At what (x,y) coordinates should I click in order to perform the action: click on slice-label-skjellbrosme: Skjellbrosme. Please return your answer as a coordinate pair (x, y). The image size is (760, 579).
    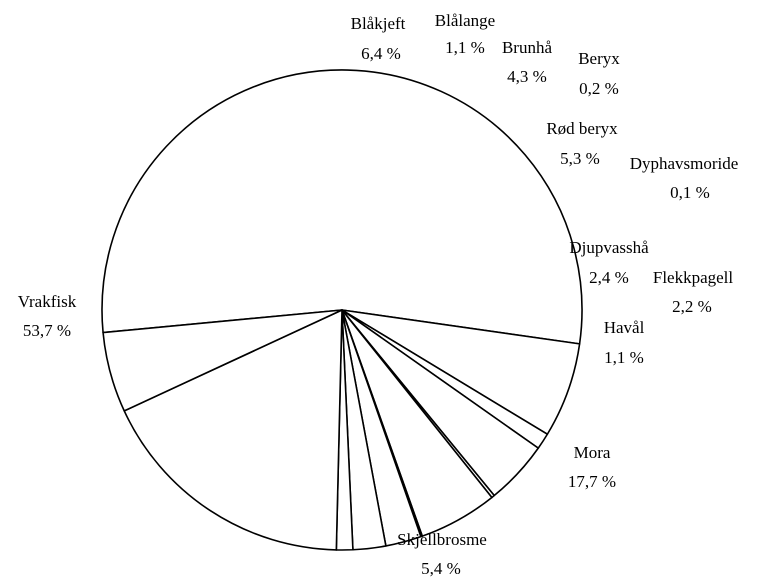
    Looking at the image, I should click on (442, 539).